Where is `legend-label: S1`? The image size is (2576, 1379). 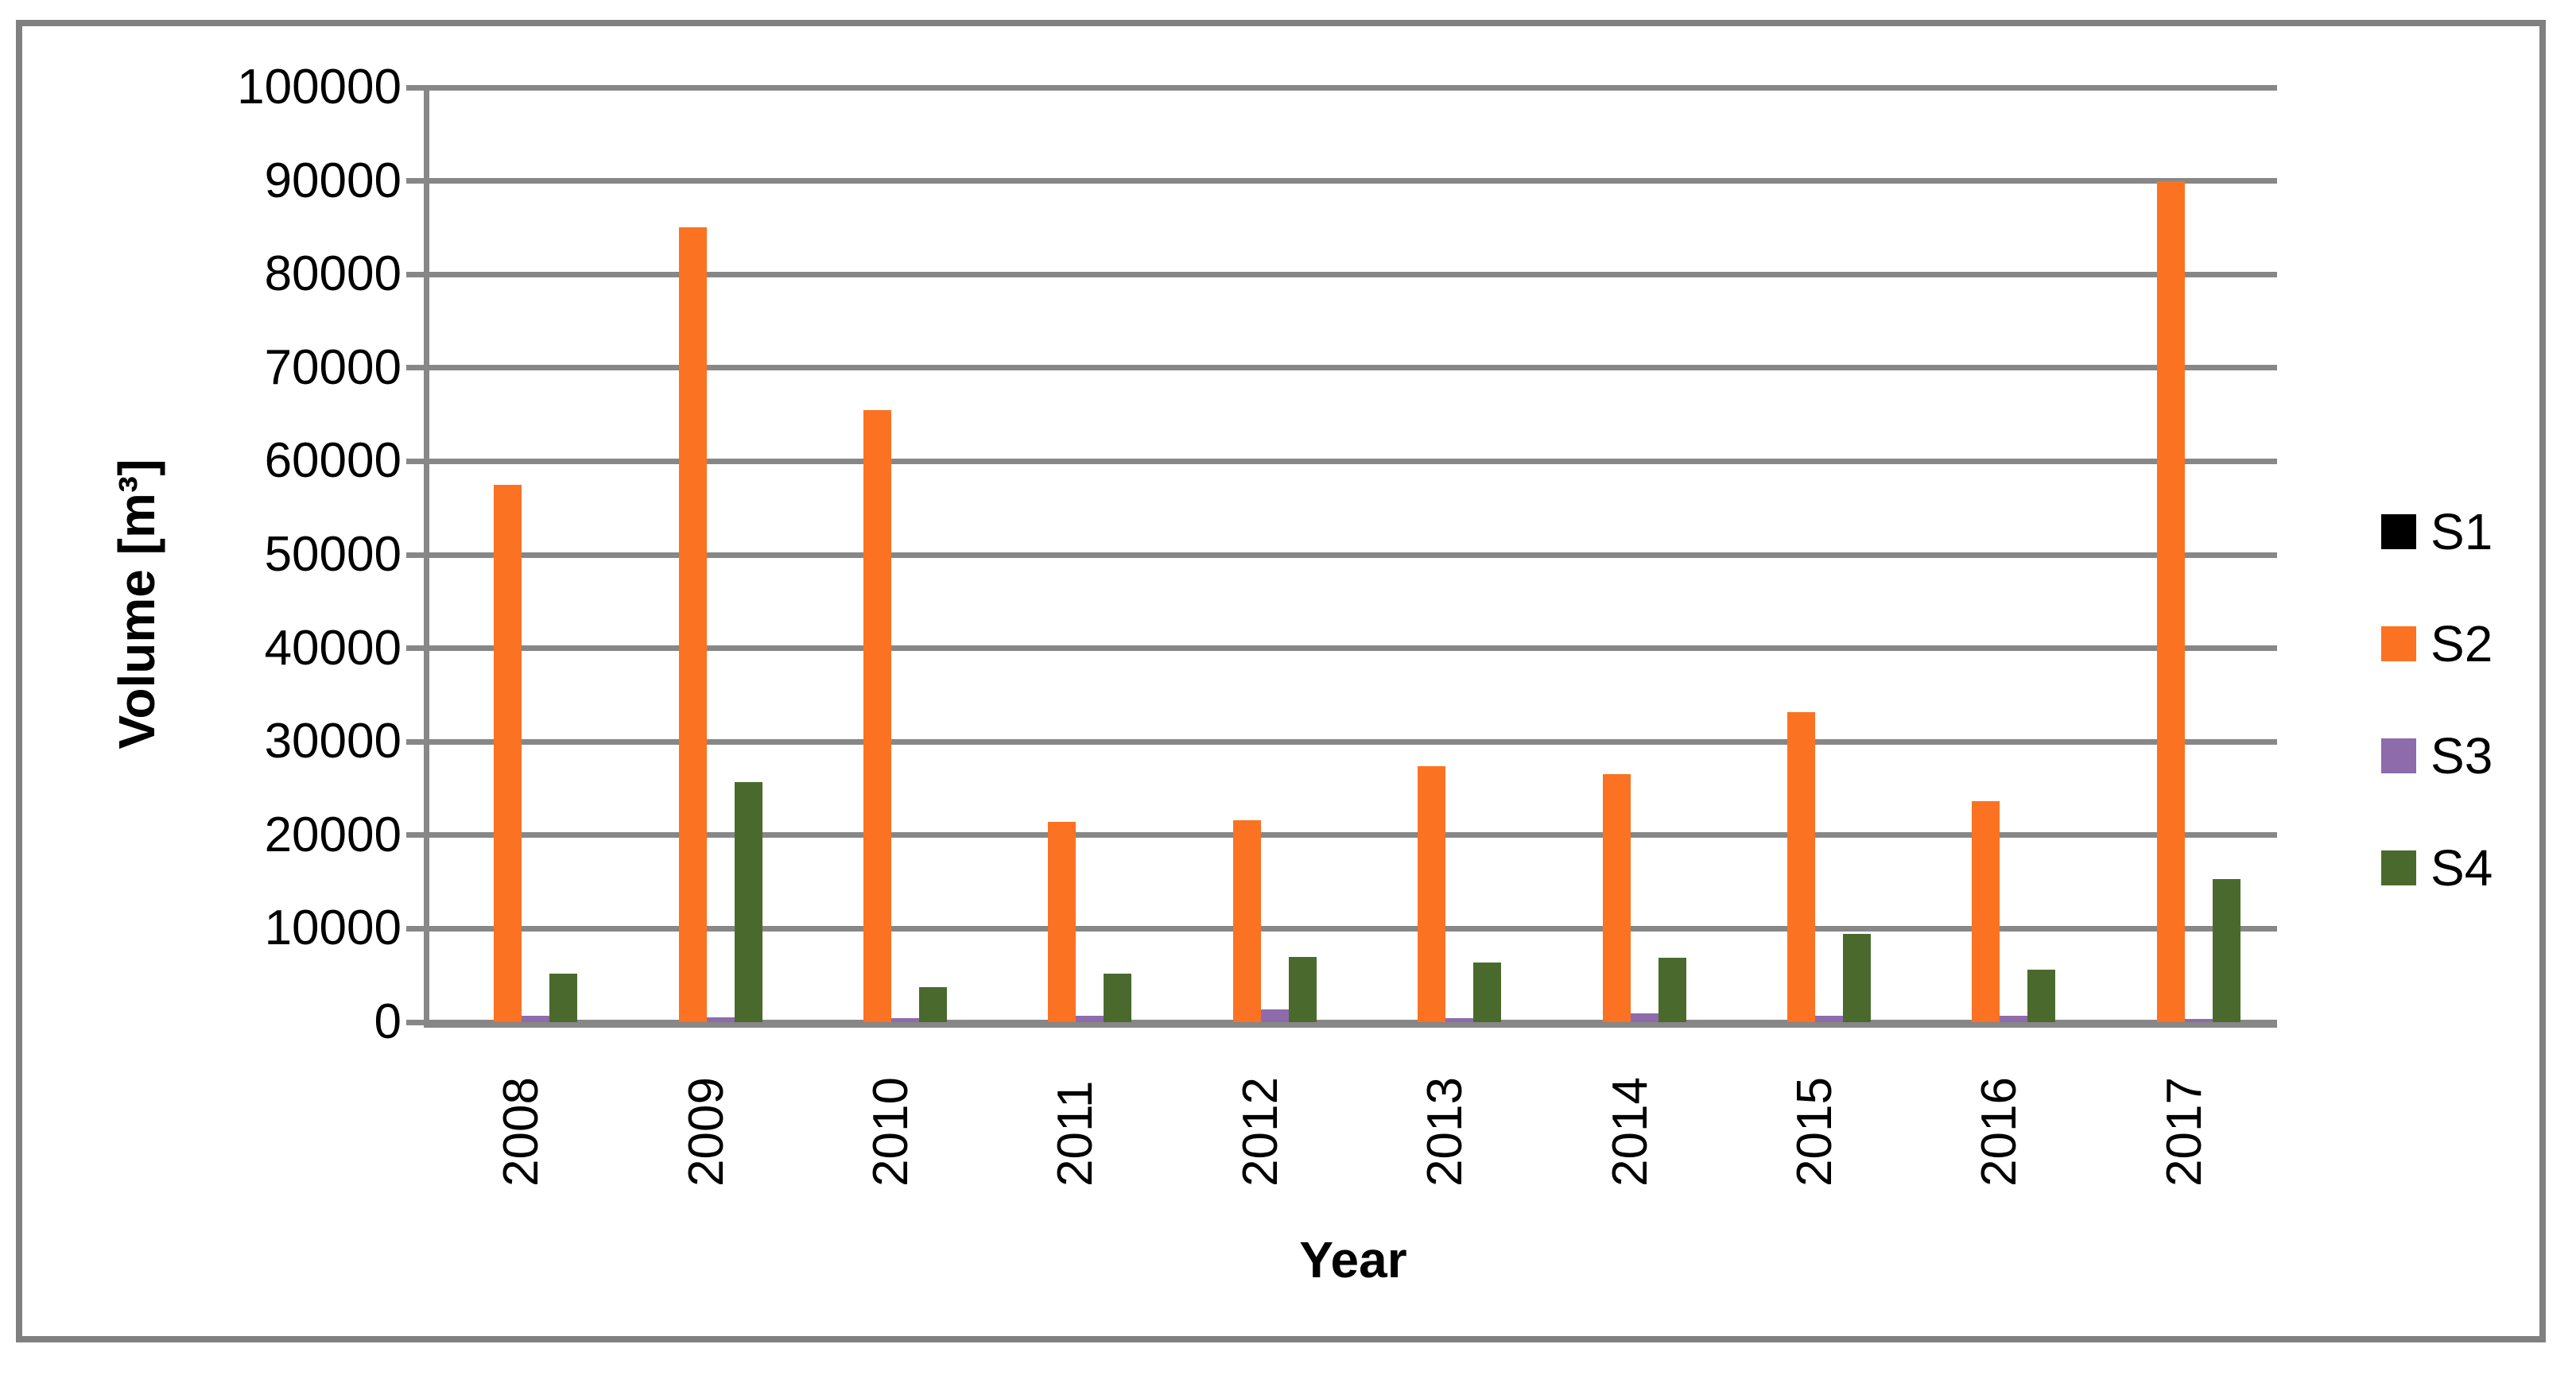
legend-label: S1 is located at coordinates (2462, 531).